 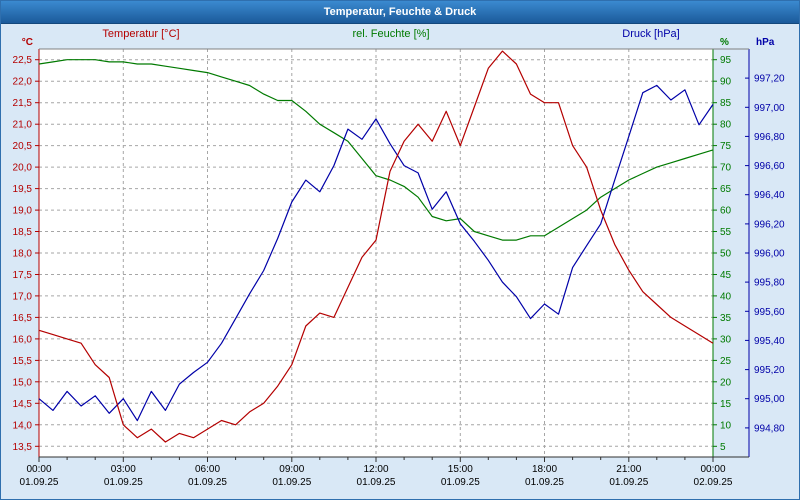 What do you see at coordinates (769, 79) in the screenshot?
I see `svg-text: 997,20` at bounding box center [769, 79].